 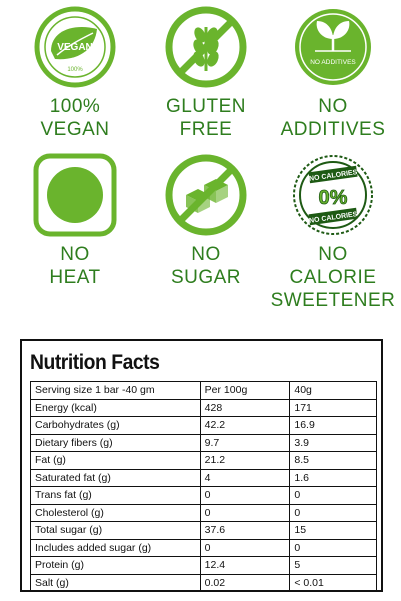 I want to click on nutrient-name: Includes added sugar (g), so click(x=115, y=547).